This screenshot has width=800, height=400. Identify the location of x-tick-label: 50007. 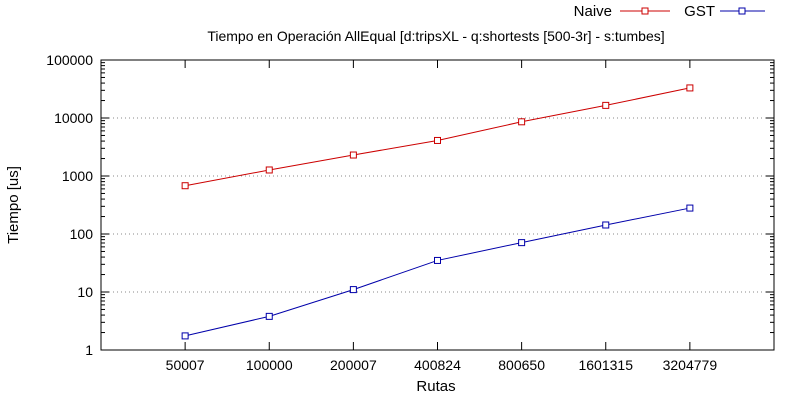
(185, 365).